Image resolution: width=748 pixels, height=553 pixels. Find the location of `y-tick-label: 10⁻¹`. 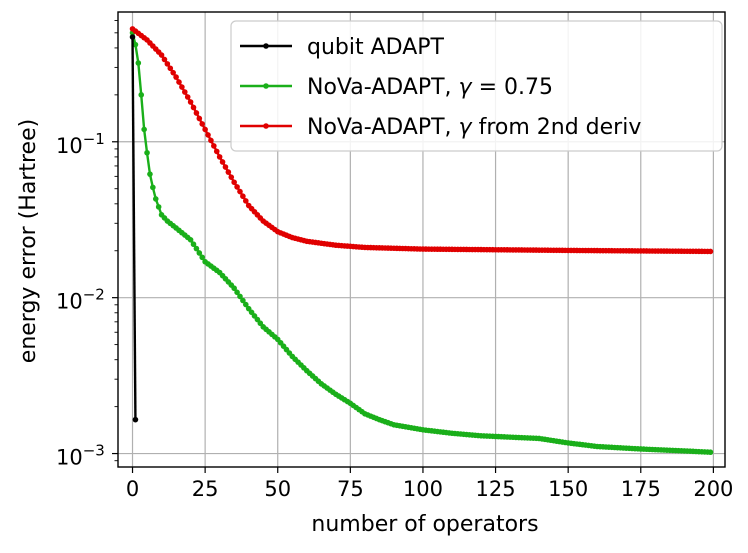

y-tick-label: 10⁻¹ is located at coordinates (80, 144).